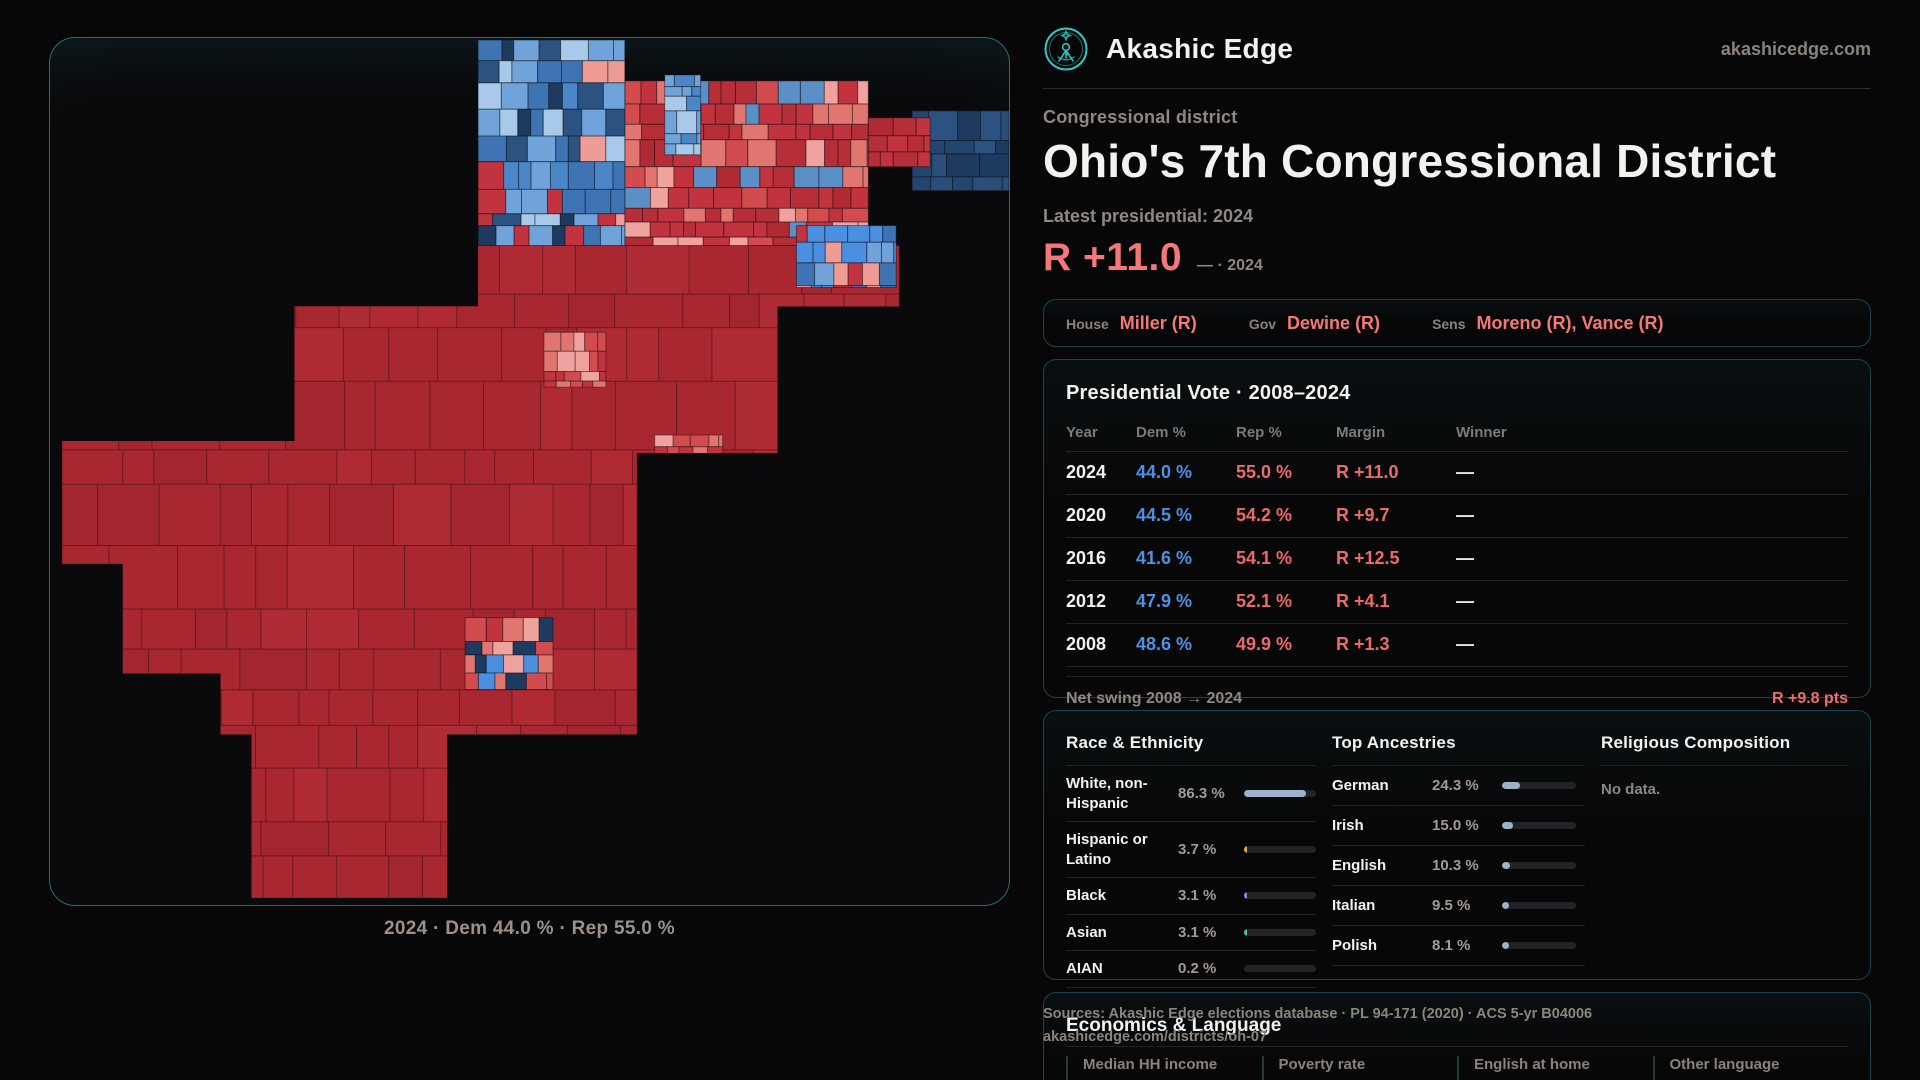  Describe the element at coordinates (1186, 432) in the screenshot. I see `col-dem: Dem %` at that location.